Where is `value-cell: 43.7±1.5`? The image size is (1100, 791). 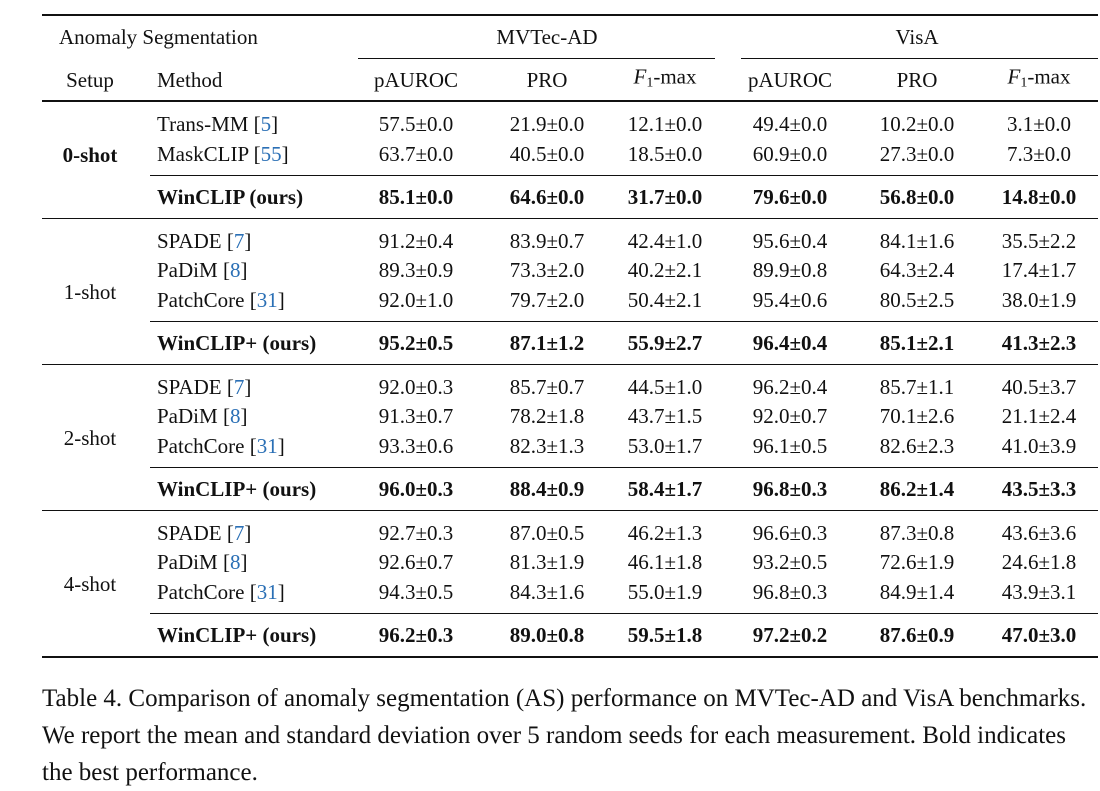
value-cell: 43.7±1.5 is located at coordinates (665, 416).